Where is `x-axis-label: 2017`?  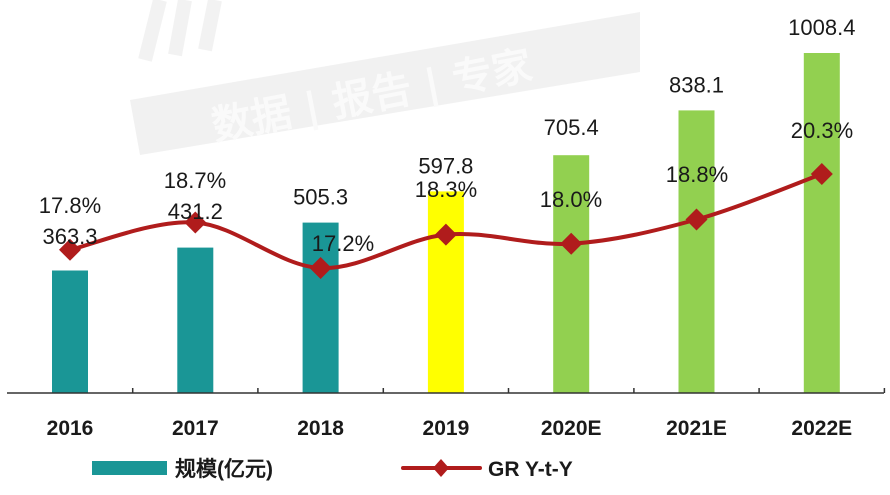 x-axis-label: 2017 is located at coordinates (195, 428).